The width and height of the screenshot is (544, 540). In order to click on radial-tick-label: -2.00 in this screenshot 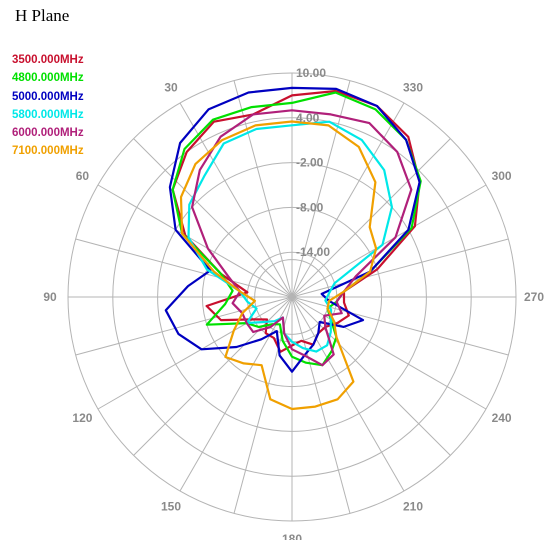, I will do `click(310, 163)`.